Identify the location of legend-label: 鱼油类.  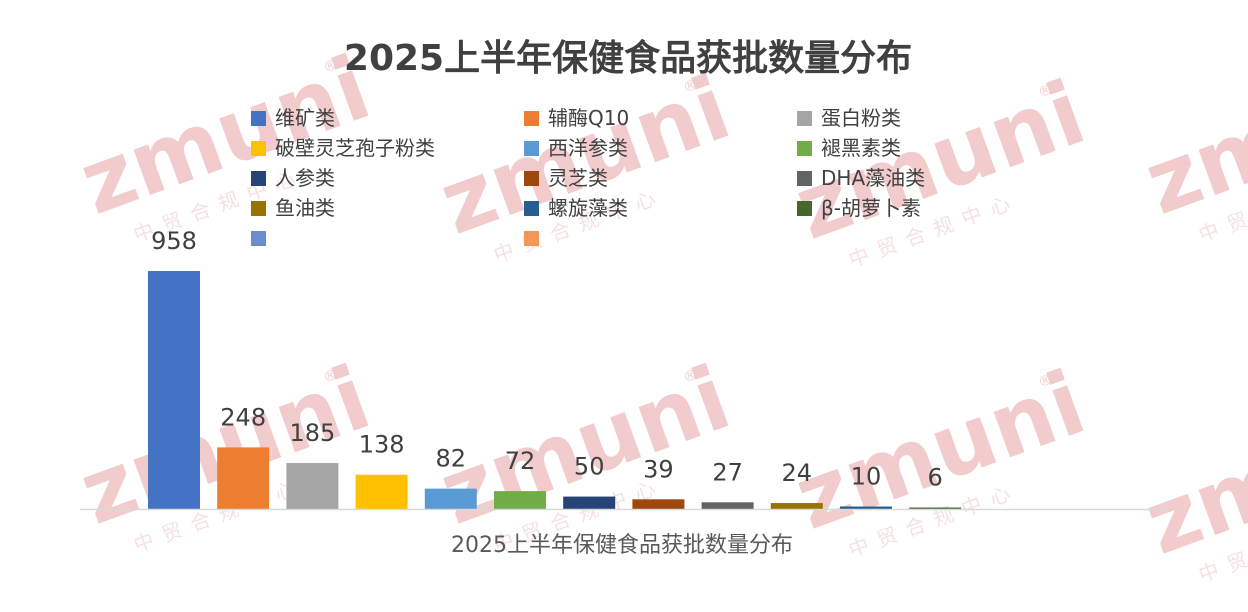
(305, 208).